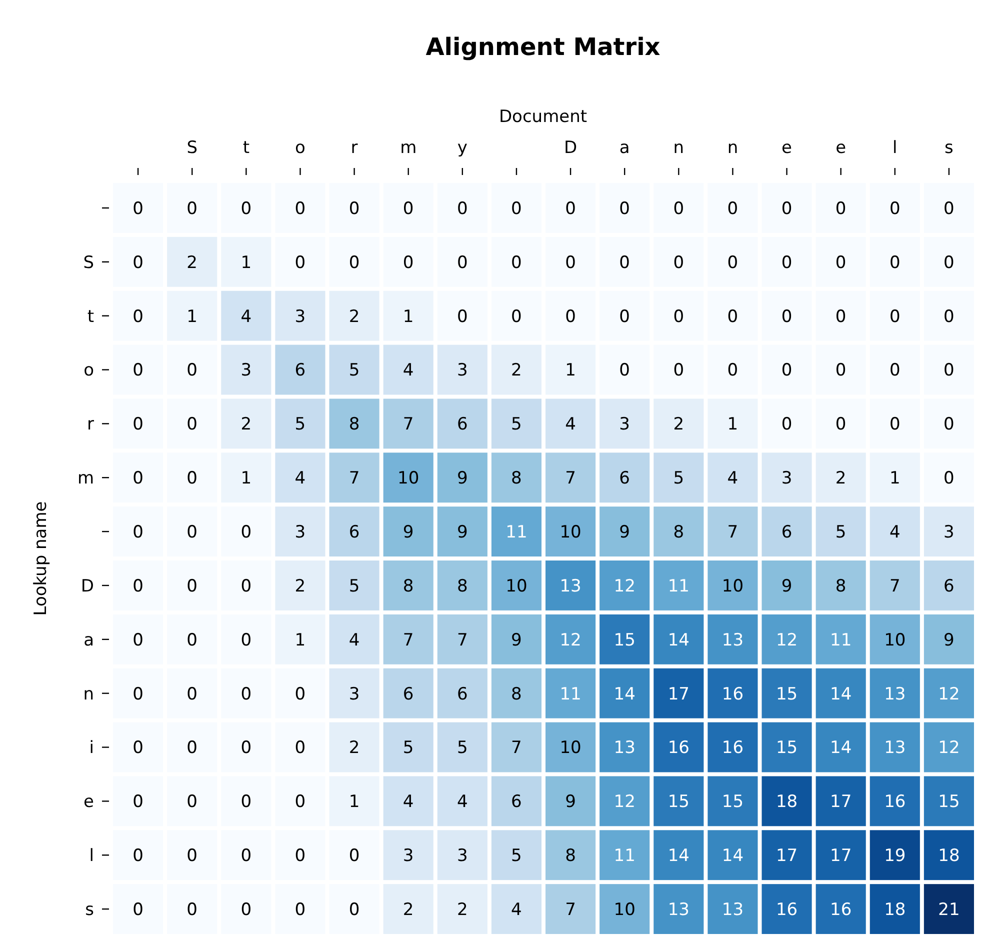 This screenshot has width=988, height=950. I want to click on x-tick-label: s, so click(949, 148).